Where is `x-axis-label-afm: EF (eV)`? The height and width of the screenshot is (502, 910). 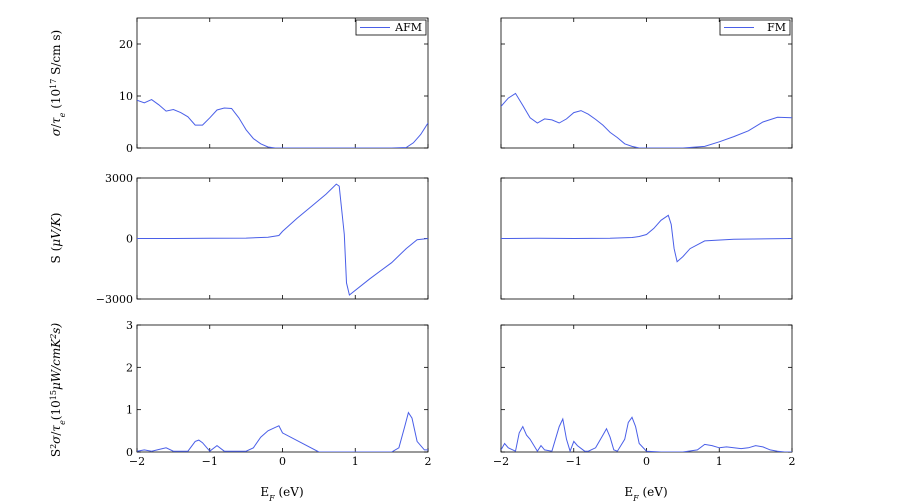 x-axis-label-afm: EF (eV) is located at coordinates (281, 493).